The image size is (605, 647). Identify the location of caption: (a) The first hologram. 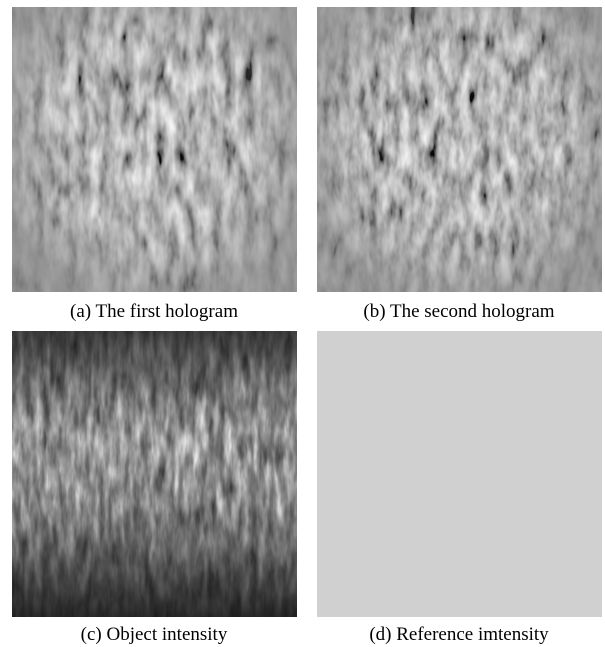
(154, 311).